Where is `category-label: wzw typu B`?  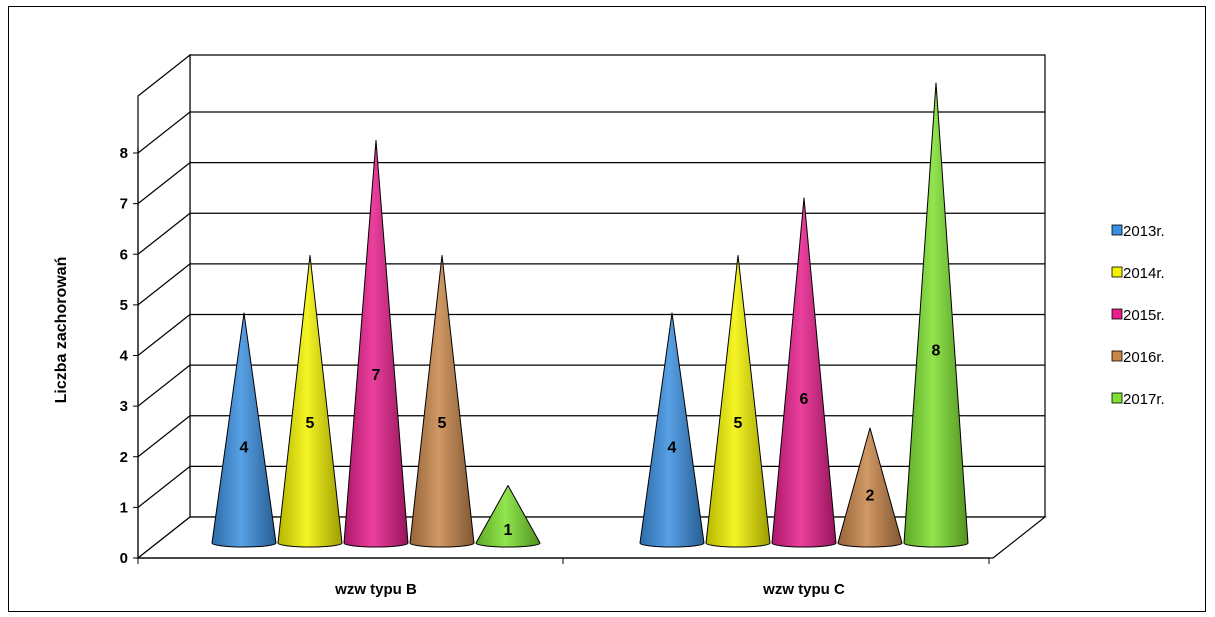
category-label: wzw typu B is located at coordinates (375, 589).